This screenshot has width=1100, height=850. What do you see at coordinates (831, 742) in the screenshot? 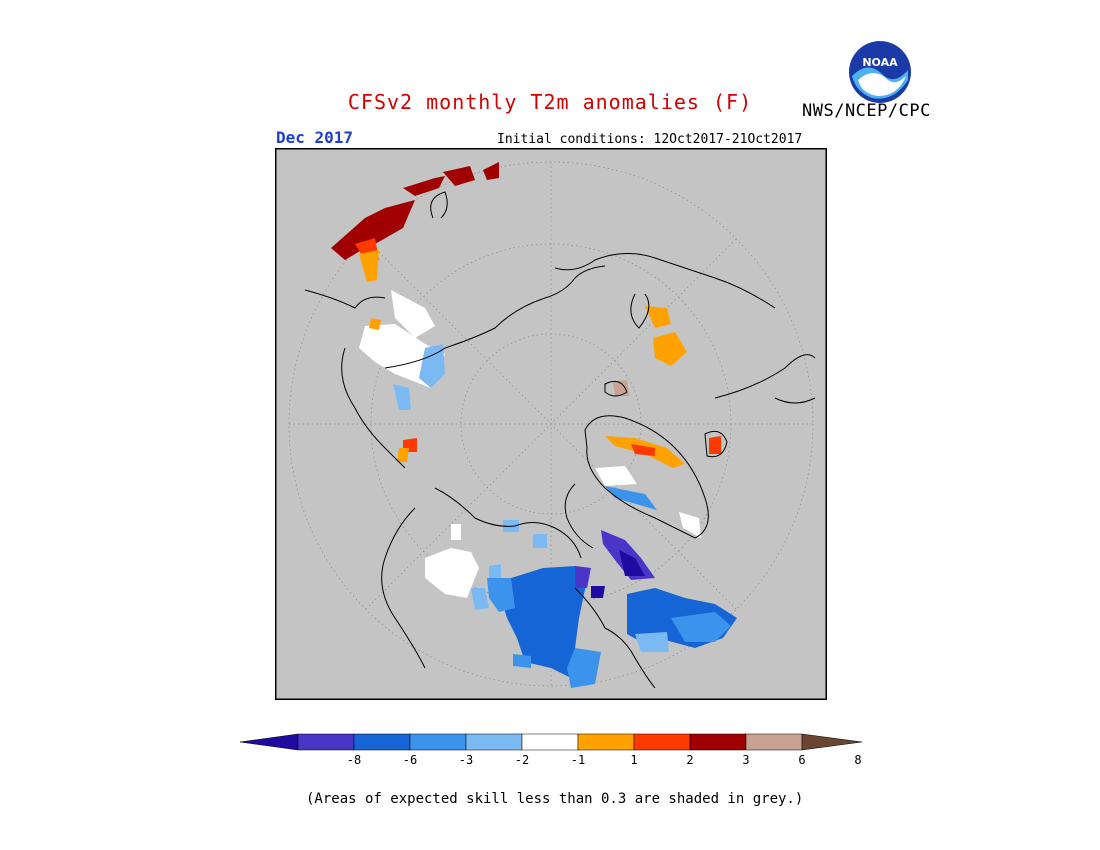
I see `legend-swatch-max` at bounding box center [831, 742].